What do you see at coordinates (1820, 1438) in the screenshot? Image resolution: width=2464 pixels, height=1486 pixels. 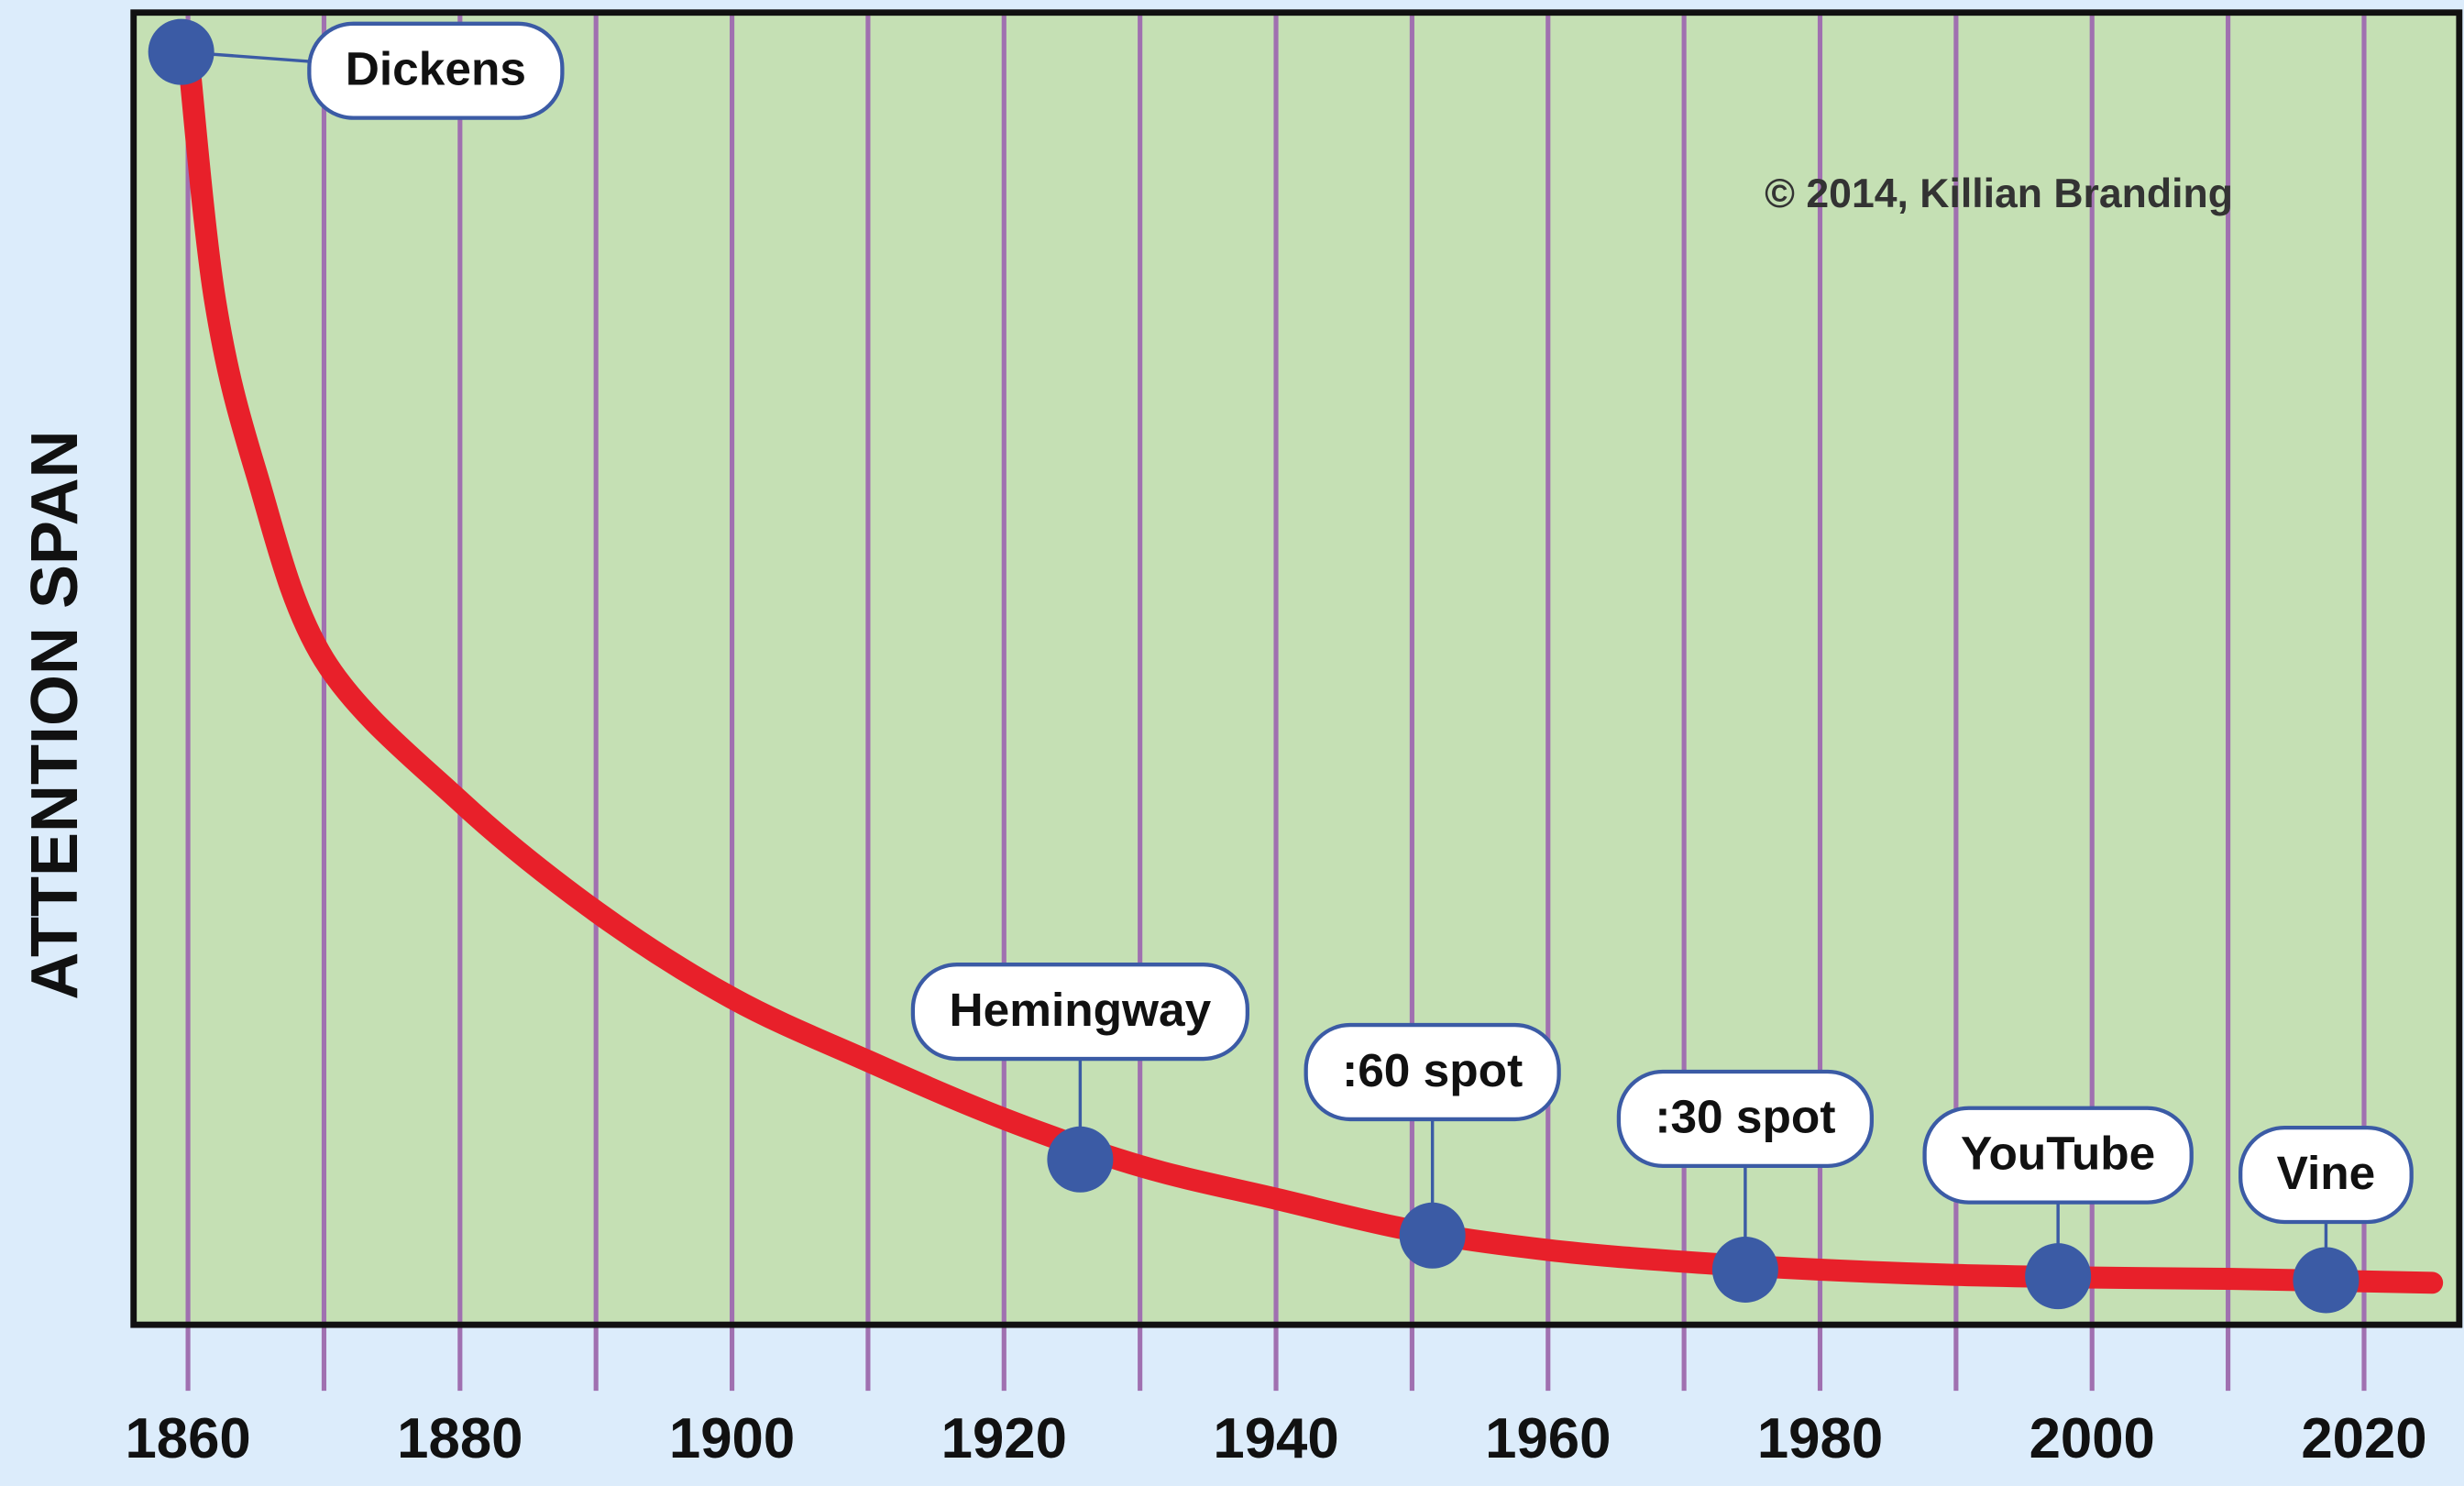 I see `x-tick-label: 1980` at bounding box center [1820, 1438].